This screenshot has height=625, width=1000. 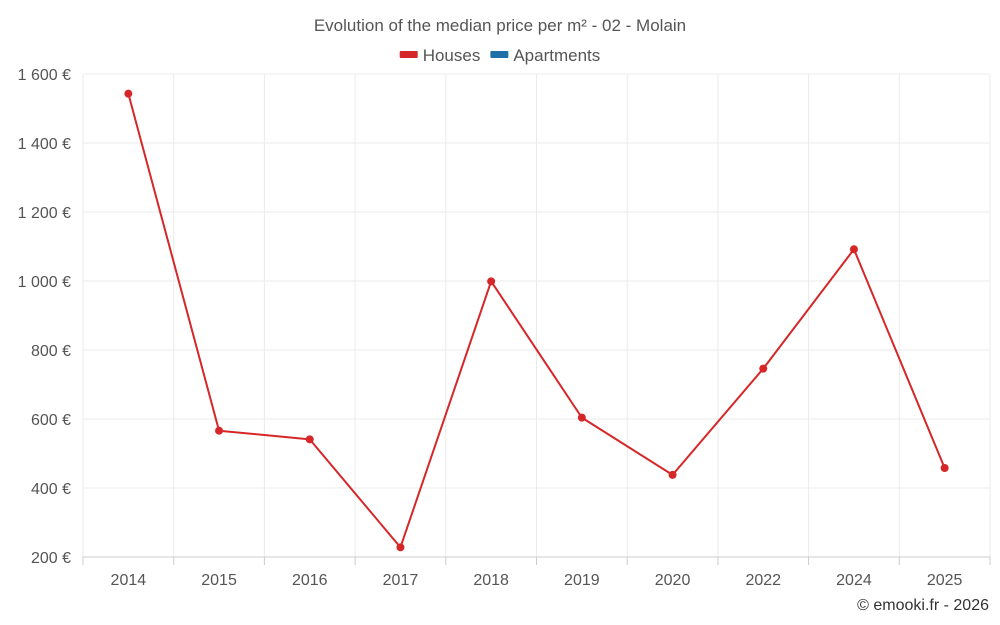 I want to click on data-point-houses-2024, so click(x=853, y=249).